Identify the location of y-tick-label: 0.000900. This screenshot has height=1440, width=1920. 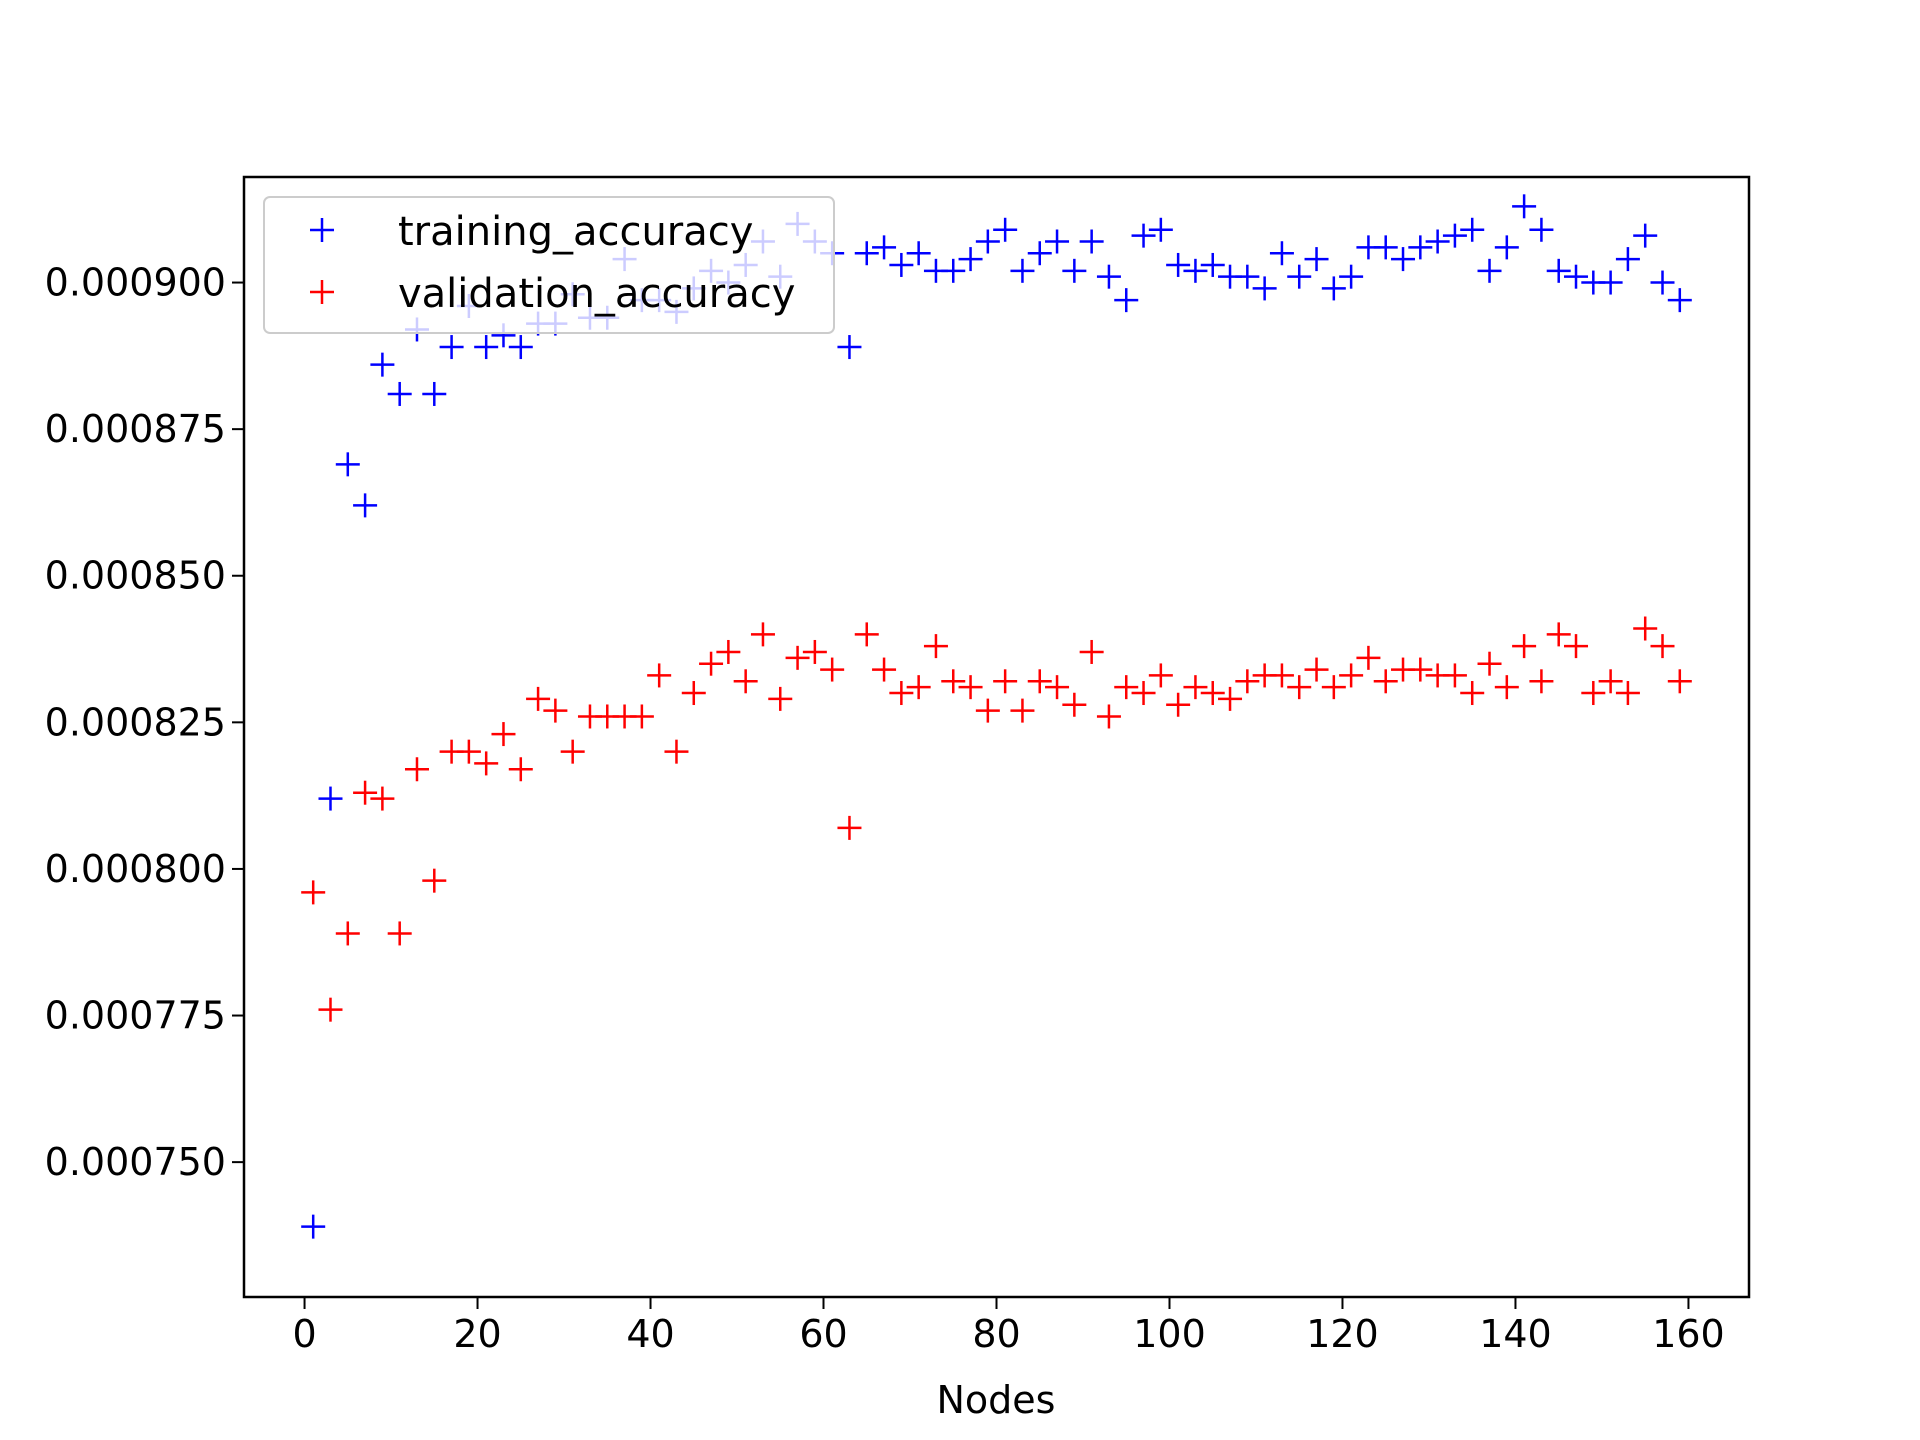
(135, 283).